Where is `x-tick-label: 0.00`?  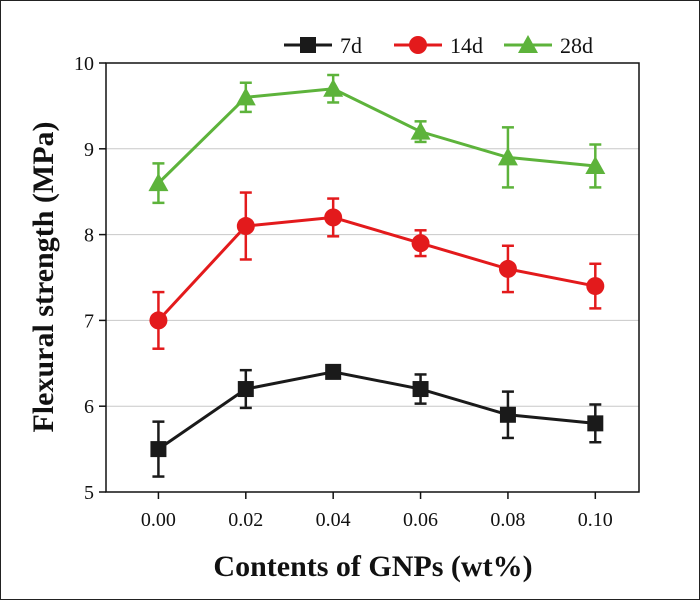 x-tick-label: 0.00 is located at coordinates (158, 520).